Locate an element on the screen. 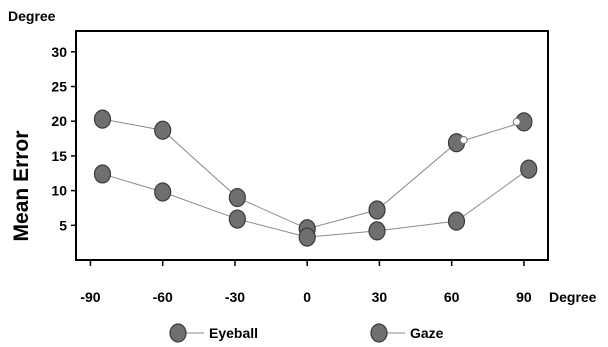 Image resolution: width=608 pixels, height=347 pixels. legend-label-gaze: Gaze is located at coordinates (427, 333).